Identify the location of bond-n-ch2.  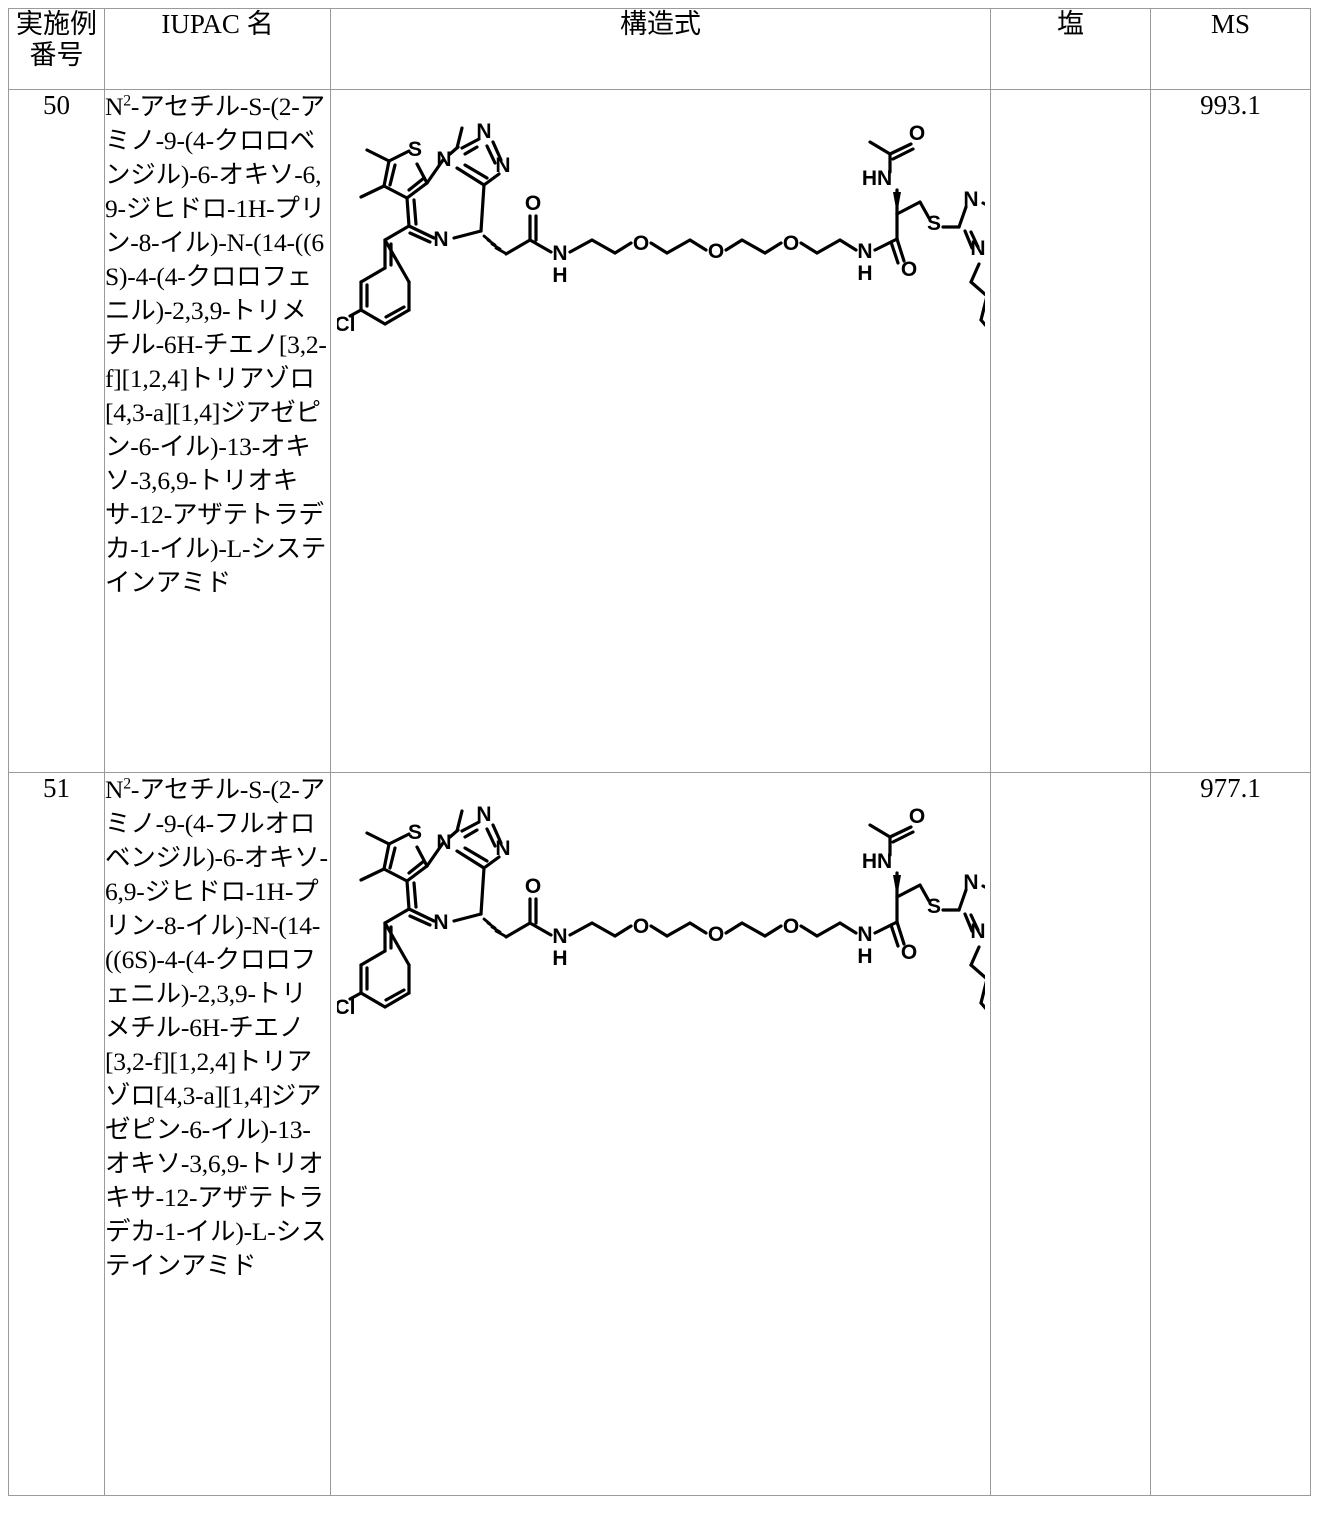
(580, 246).